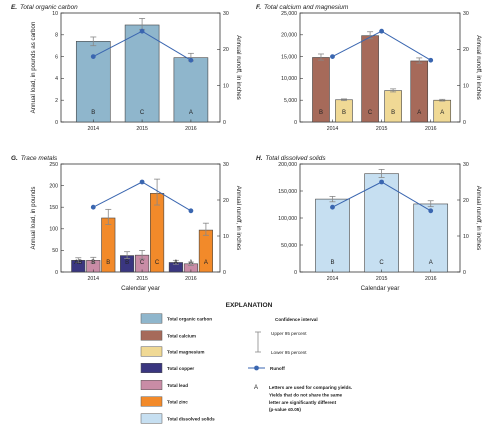 This screenshot has height=441, width=491. Describe the element at coordinates (258, 7) in the screenshot. I see `panel-title-letter: F.` at that location.